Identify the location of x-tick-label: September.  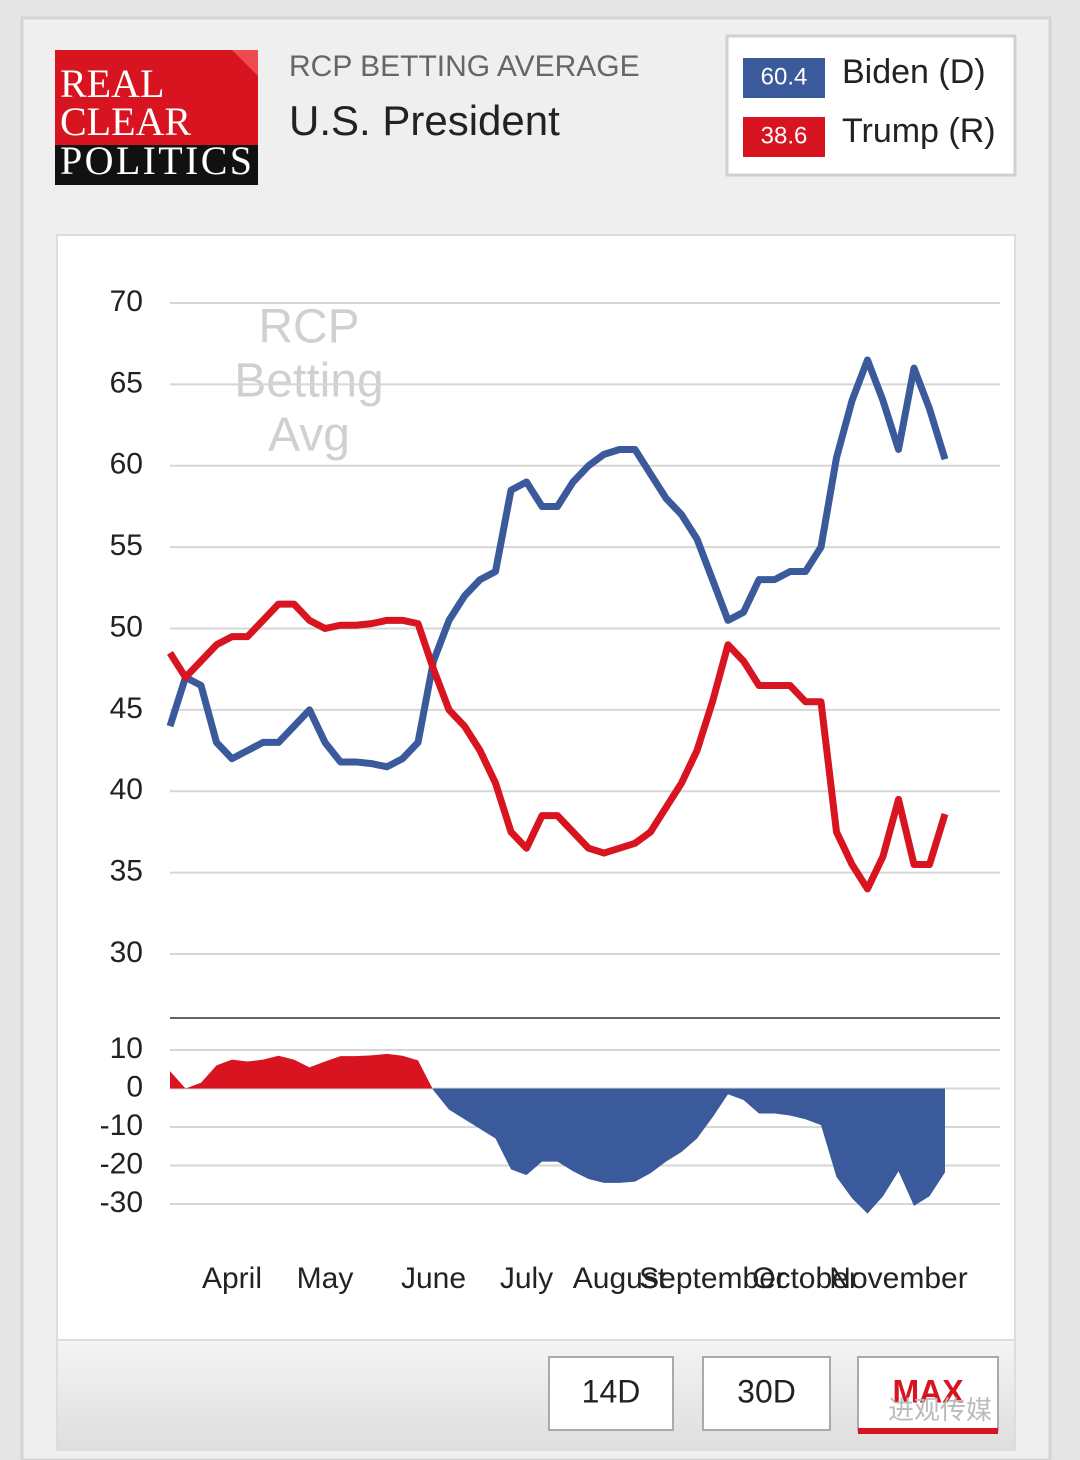
(712, 1278).